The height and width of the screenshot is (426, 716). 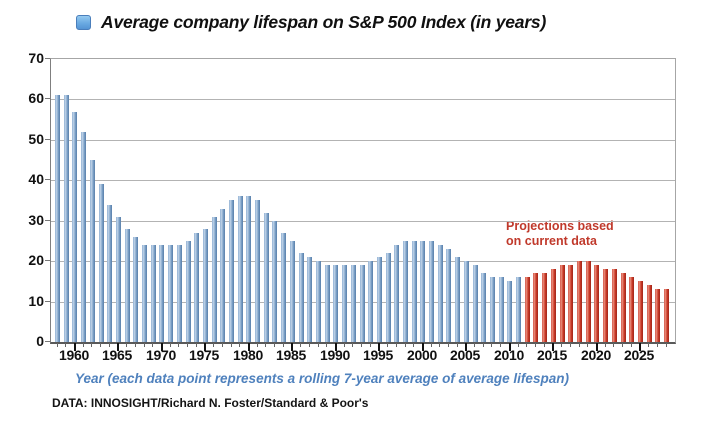 I want to click on y-tick-label: 0, so click(x=40, y=341).